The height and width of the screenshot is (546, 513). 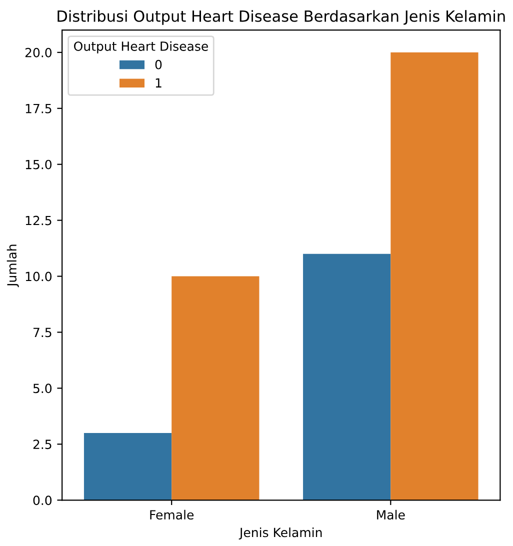 What do you see at coordinates (281, 17) in the screenshot?
I see `chart-title: Distribusi Output Heart Disease Berdasarkan Jenis Kelamin` at bounding box center [281, 17].